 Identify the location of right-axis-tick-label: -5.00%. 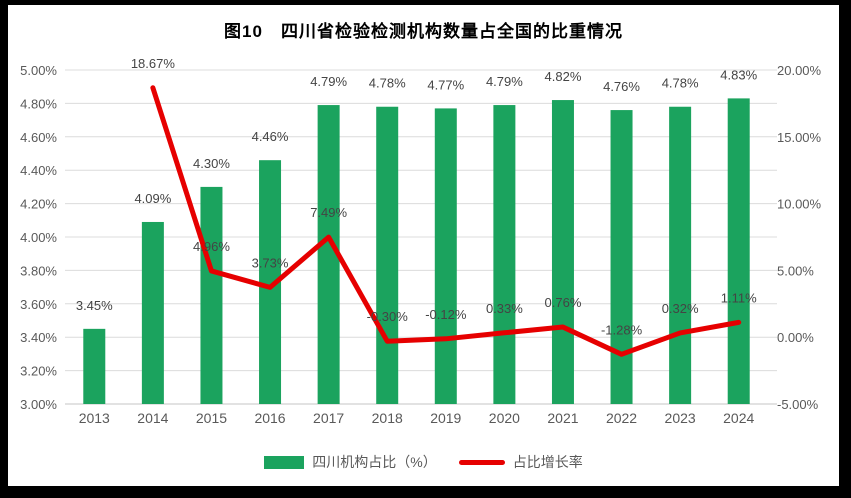
(798, 404).